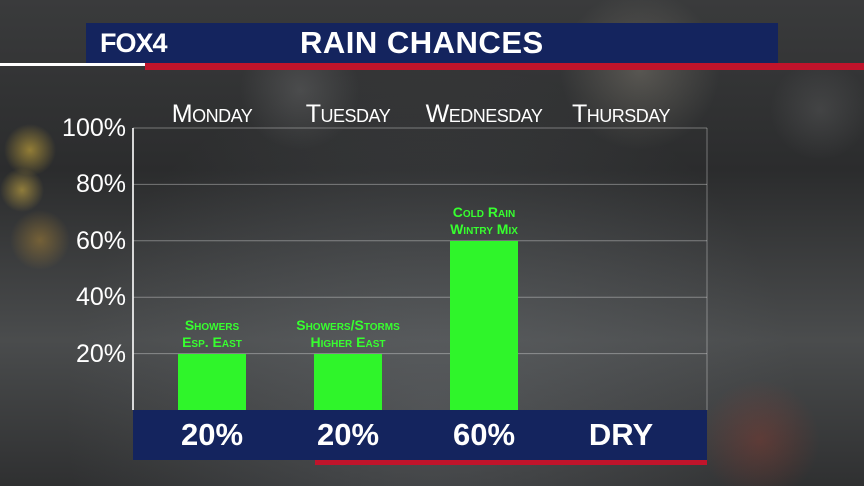 The height and width of the screenshot is (486, 864). Describe the element at coordinates (94, 128) in the screenshot. I see `y-tick-label: 100%` at that location.